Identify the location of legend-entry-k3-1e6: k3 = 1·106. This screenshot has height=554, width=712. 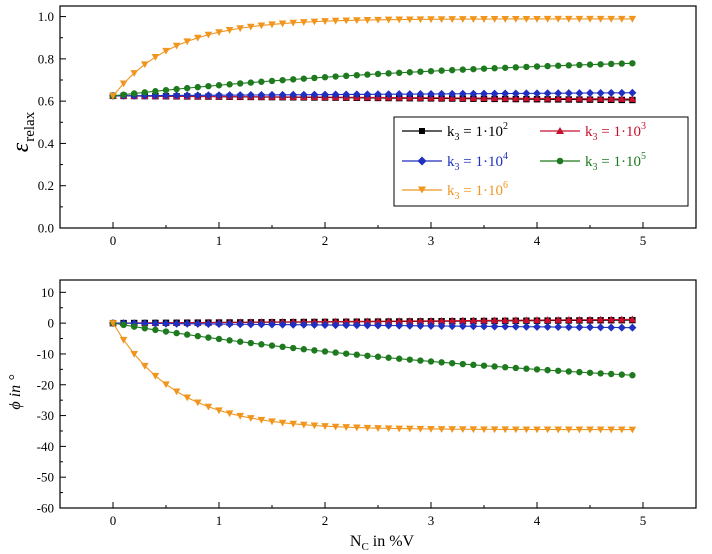
(455, 191).